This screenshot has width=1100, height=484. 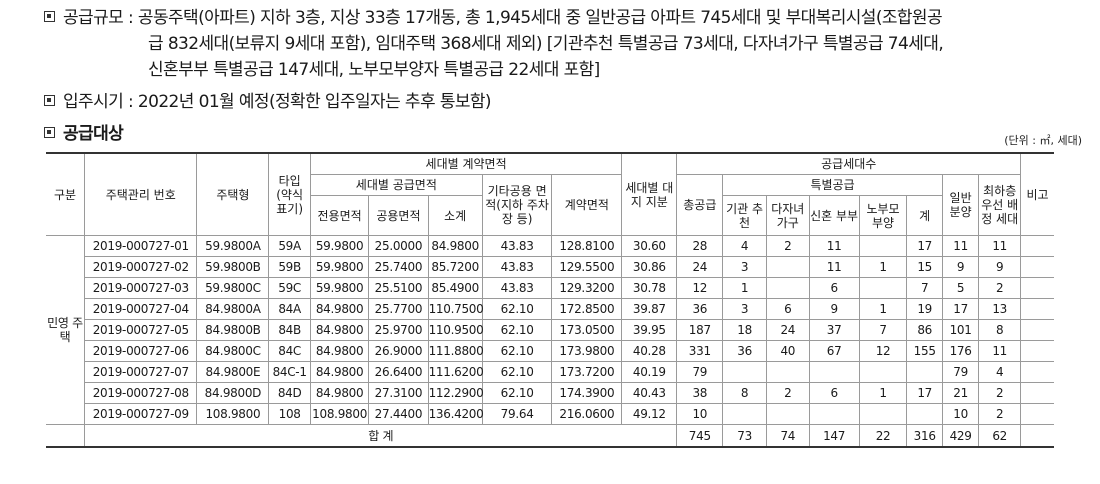 What do you see at coordinates (98, 18) in the screenshot?
I see `scale-label: 공급규모 :` at bounding box center [98, 18].